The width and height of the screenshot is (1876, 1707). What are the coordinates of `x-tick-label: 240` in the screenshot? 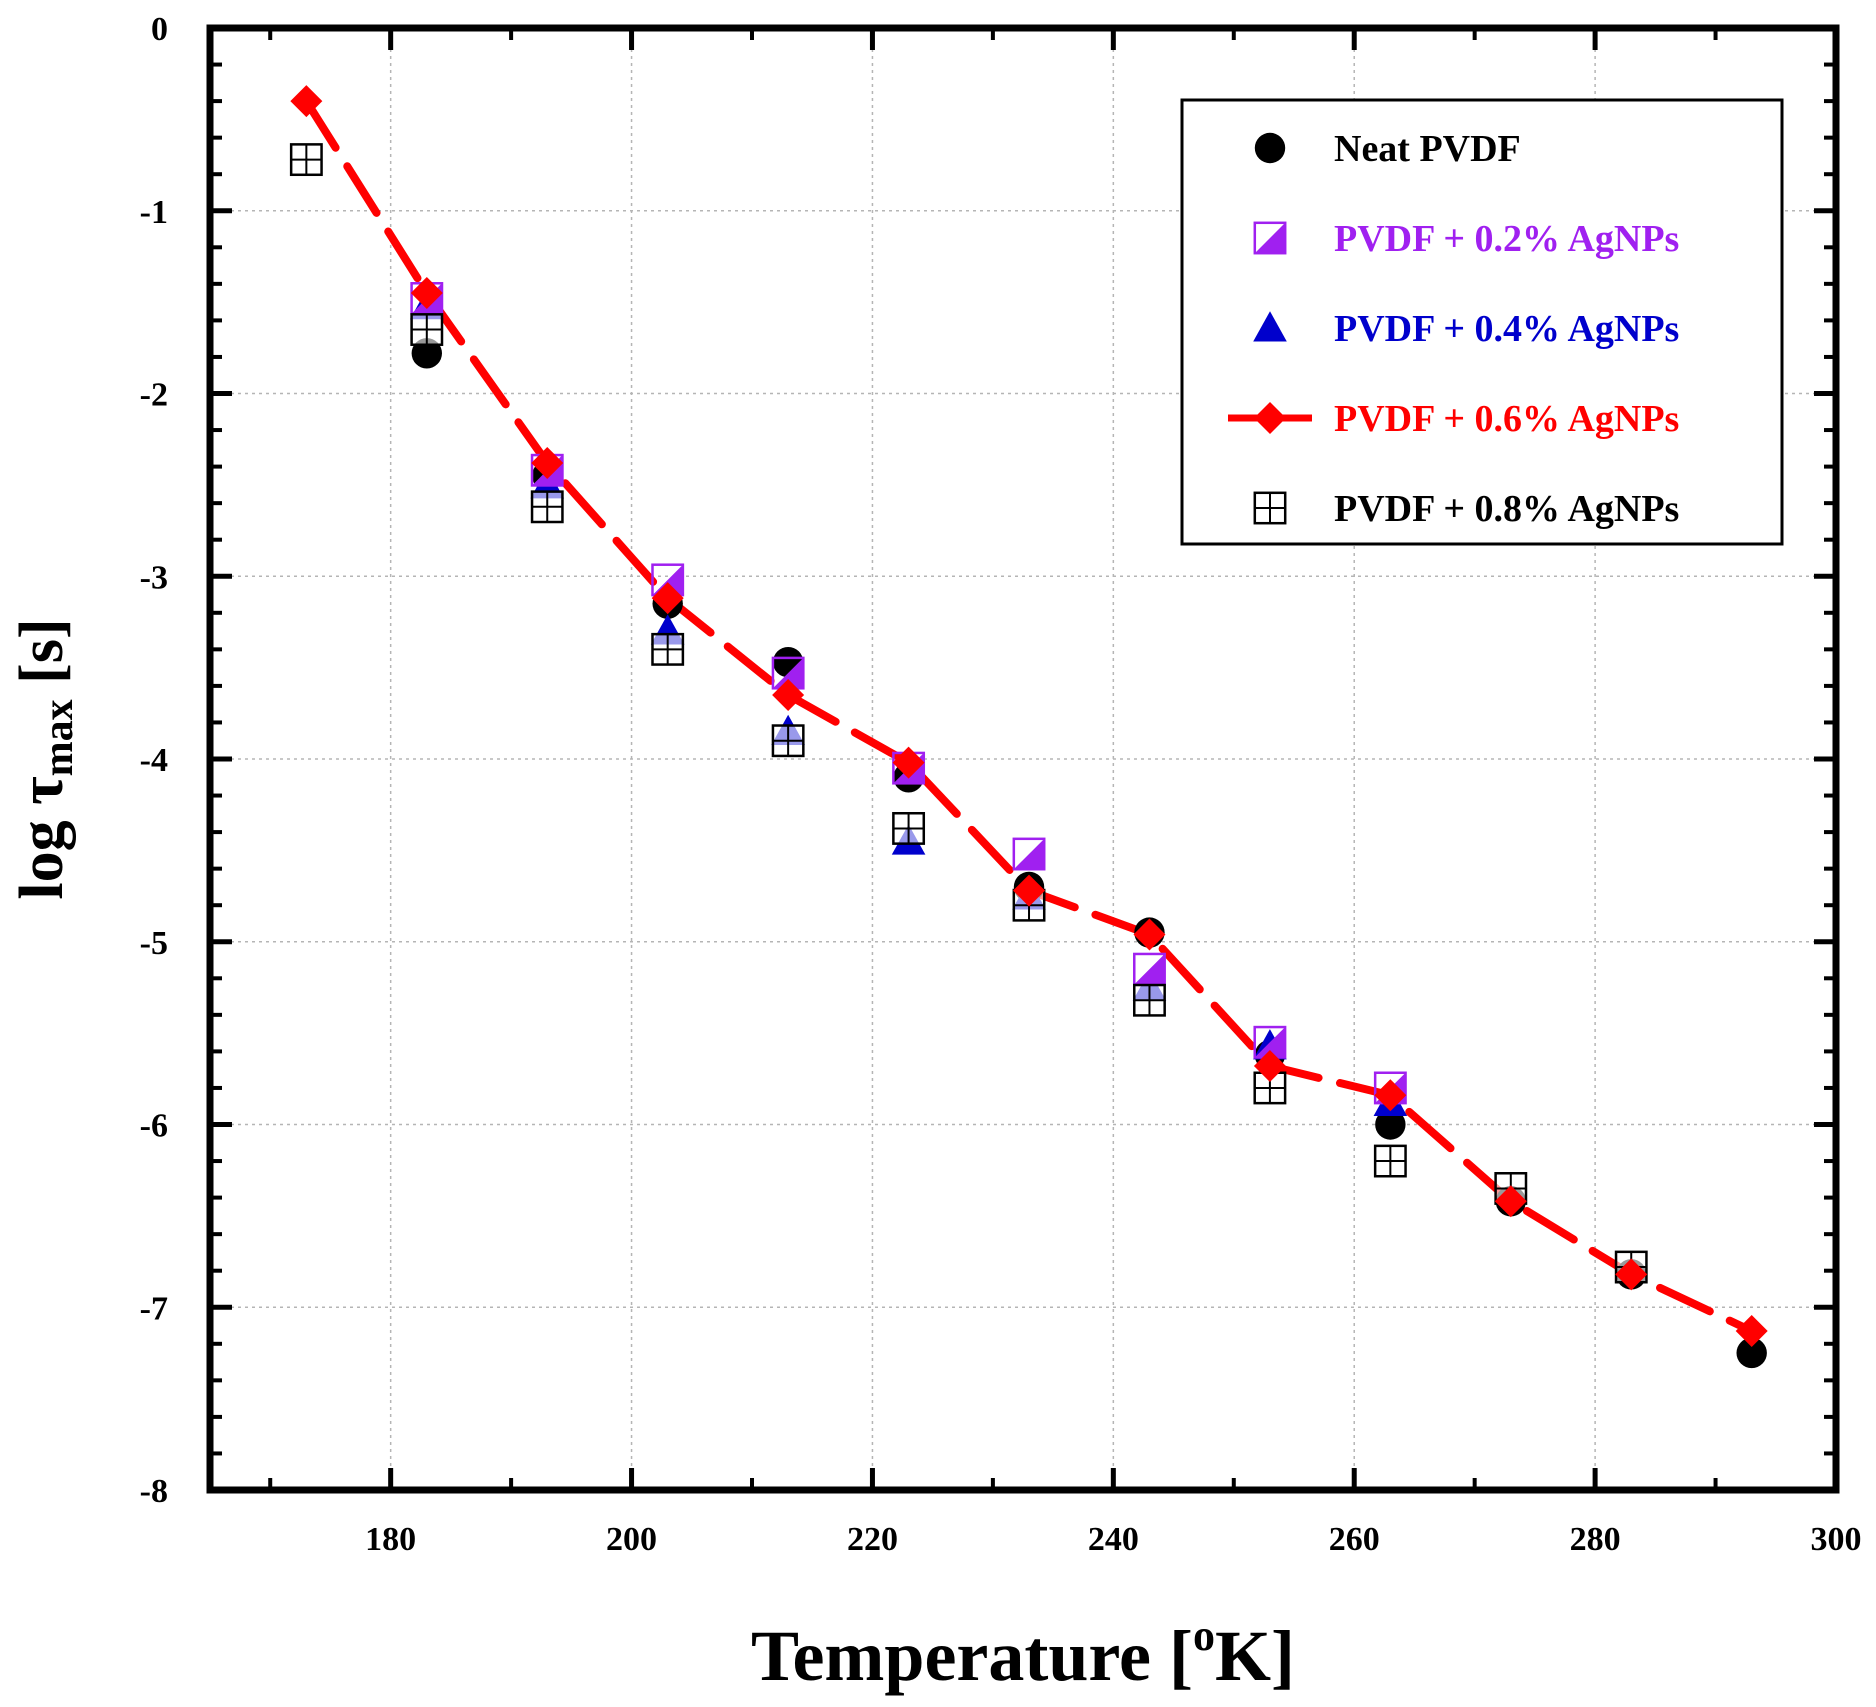 It's located at (1113, 1539).